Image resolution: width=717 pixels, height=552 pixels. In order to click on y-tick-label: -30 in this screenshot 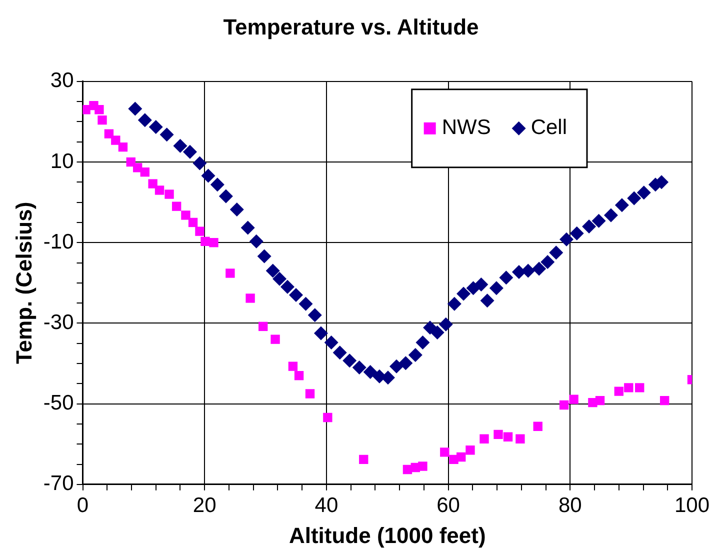, I will do `click(58, 322)`.